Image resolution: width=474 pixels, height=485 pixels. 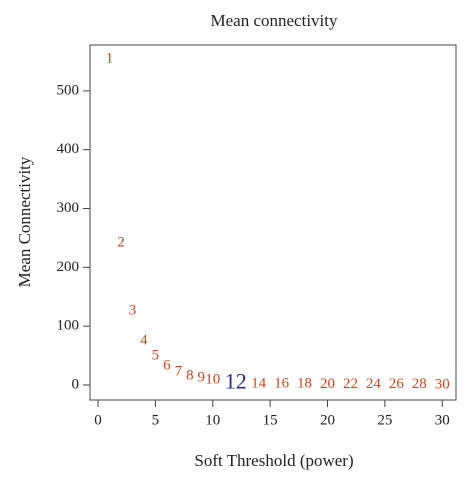 What do you see at coordinates (167, 366) in the screenshot?
I see `point-label: 6` at bounding box center [167, 366].